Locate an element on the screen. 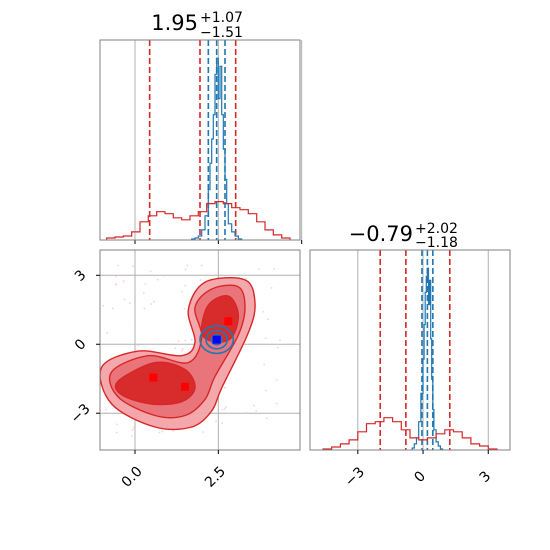 The height and width of the screenshot is (550, 550). panel-bottom-right-grid is located at coordinates (423, 350).